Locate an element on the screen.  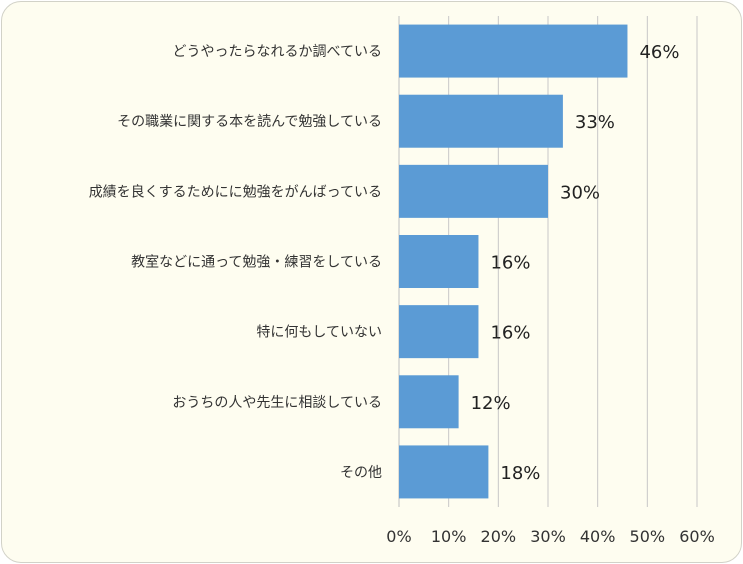
x-tick-label: 30% is located at coordinates (548, 536).